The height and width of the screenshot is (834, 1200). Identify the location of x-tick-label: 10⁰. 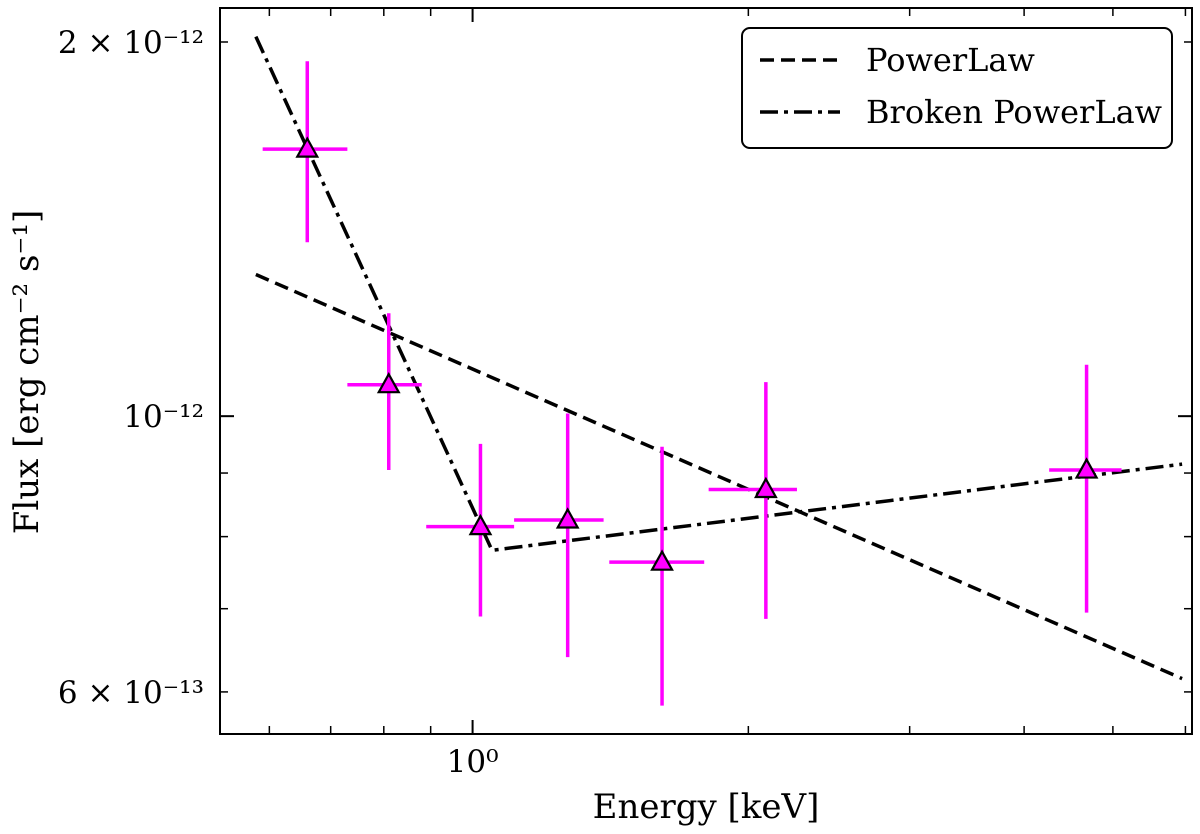
(473, 762).